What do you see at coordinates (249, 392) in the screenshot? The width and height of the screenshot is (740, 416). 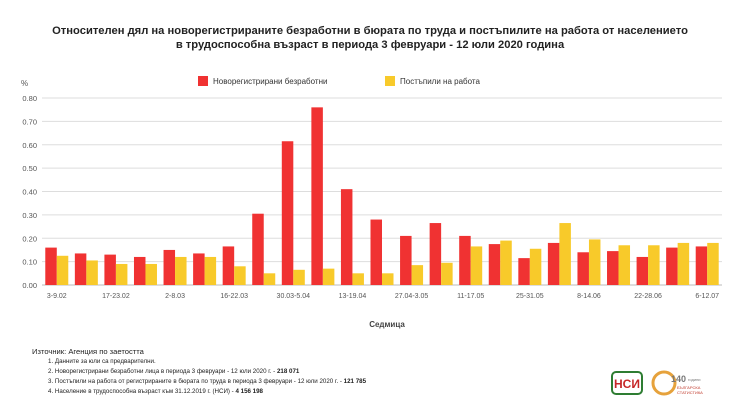 I see `footnote-4-value: 4 156 198` at bounding box center [249, 392].